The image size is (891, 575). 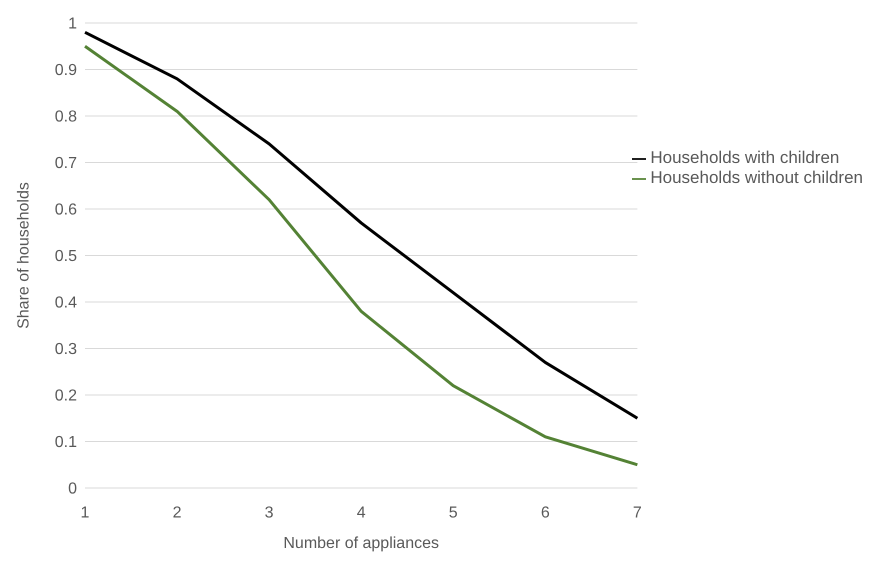 I want to click on x-tick-label: 6, so click(x=545, y=513).